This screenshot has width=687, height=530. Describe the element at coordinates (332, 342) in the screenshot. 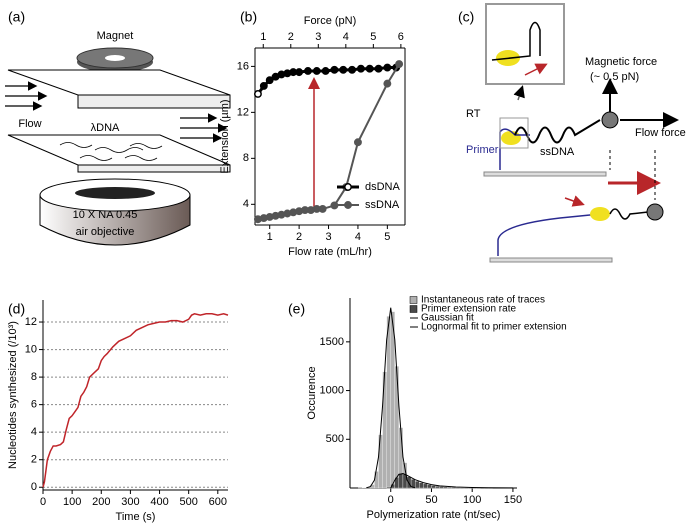

I see `y-tick-label: 1500` at that location.